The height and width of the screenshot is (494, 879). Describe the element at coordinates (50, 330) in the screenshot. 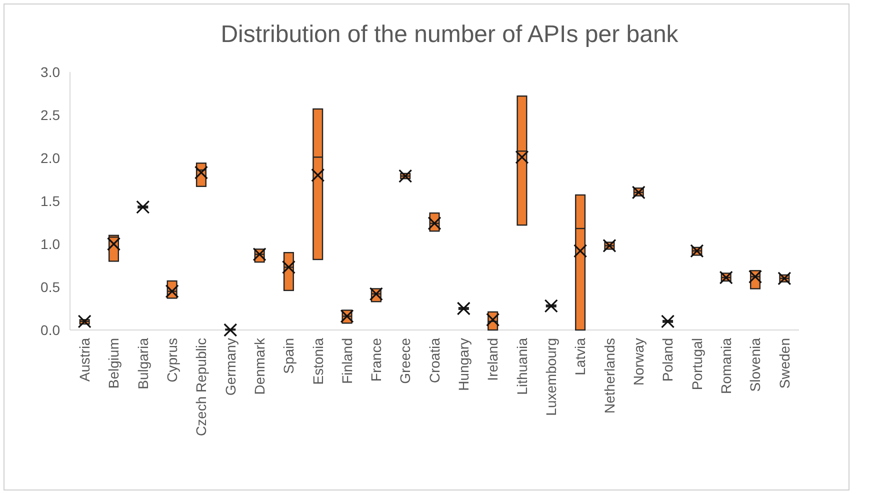

I see `y-tick-label: 0.0` at that location.